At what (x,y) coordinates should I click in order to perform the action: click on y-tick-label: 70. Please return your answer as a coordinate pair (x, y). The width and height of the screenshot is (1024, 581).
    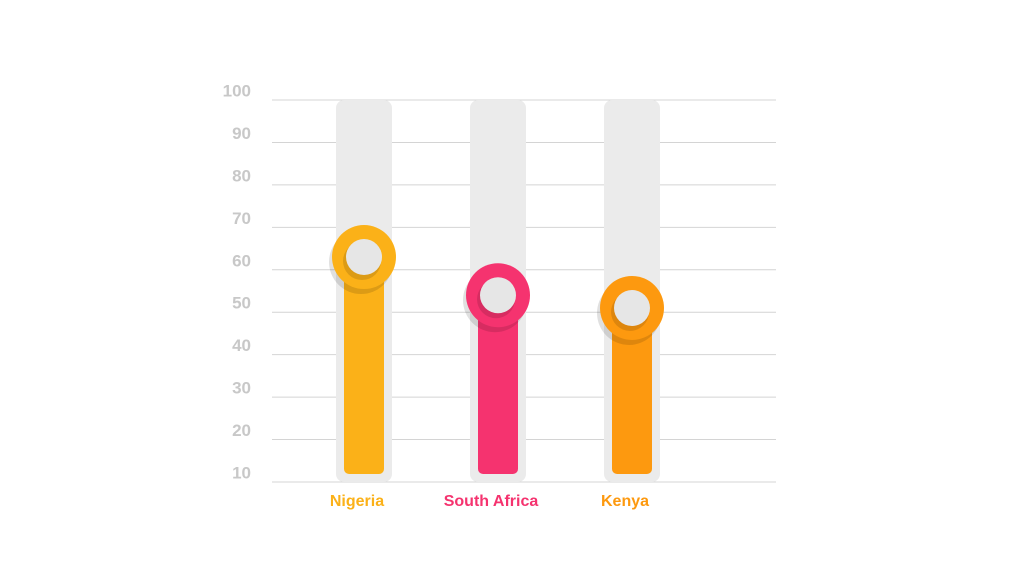
    Looking at the image, I should click on (241, 218).